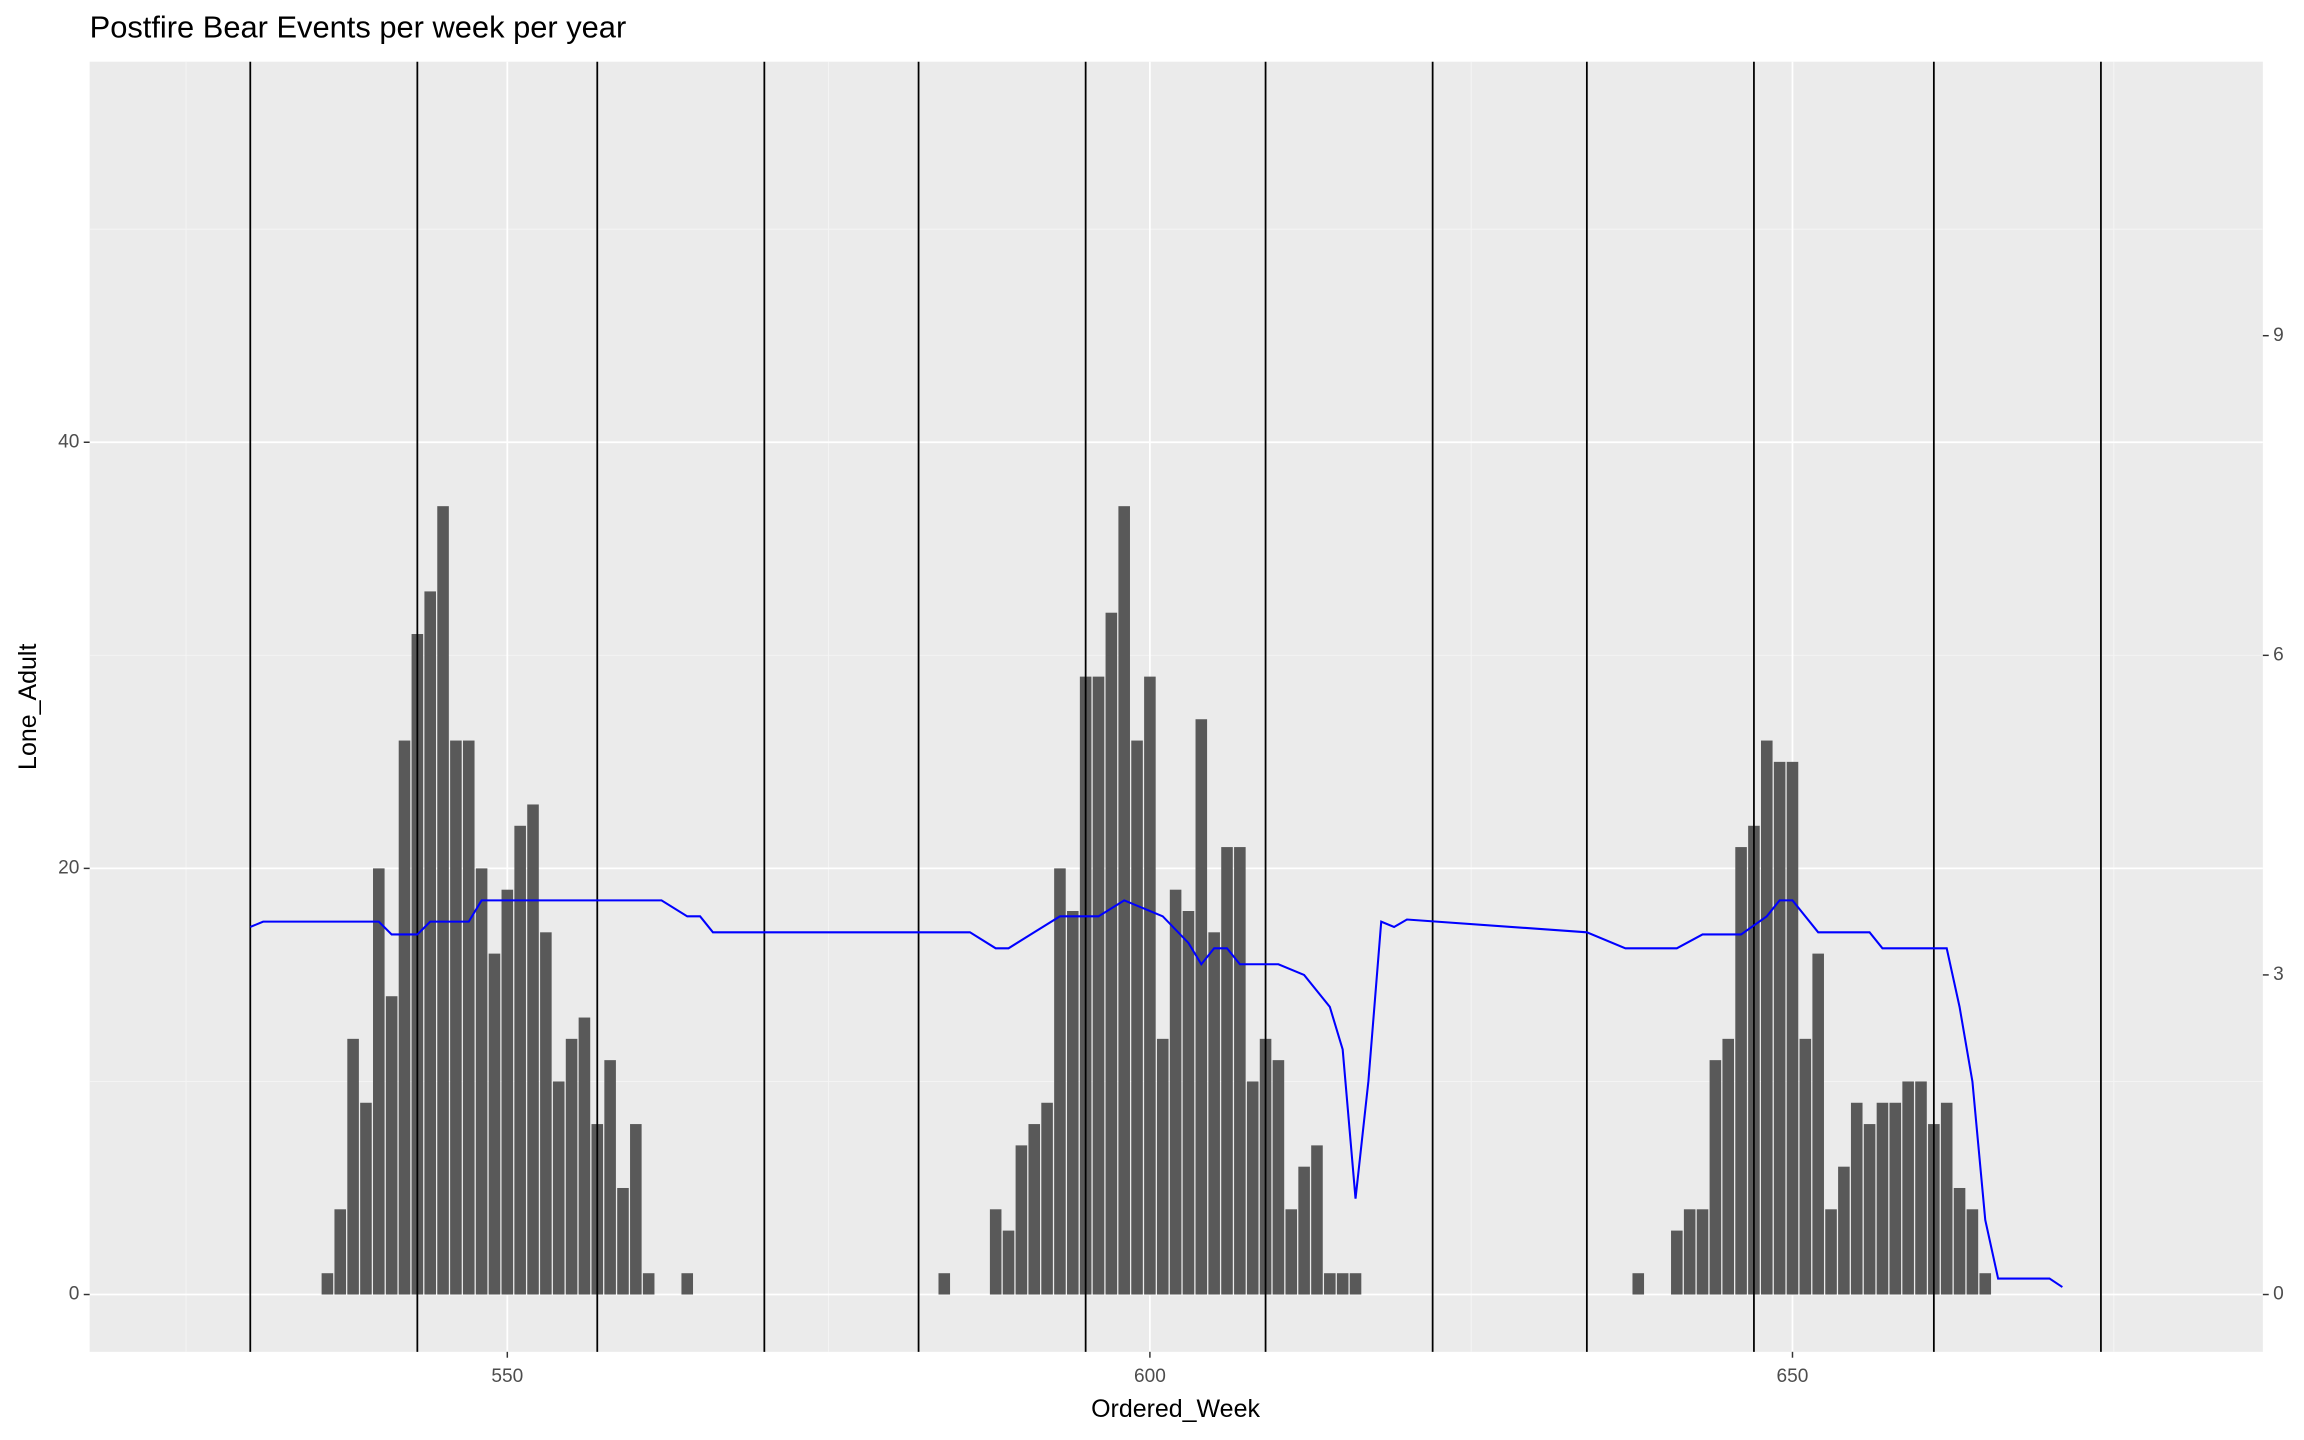  What do you see at coordinates (2278, 1294) in the screenshot?
I see `y2-tick-label: 0` at bounding box center [2278, 1294].